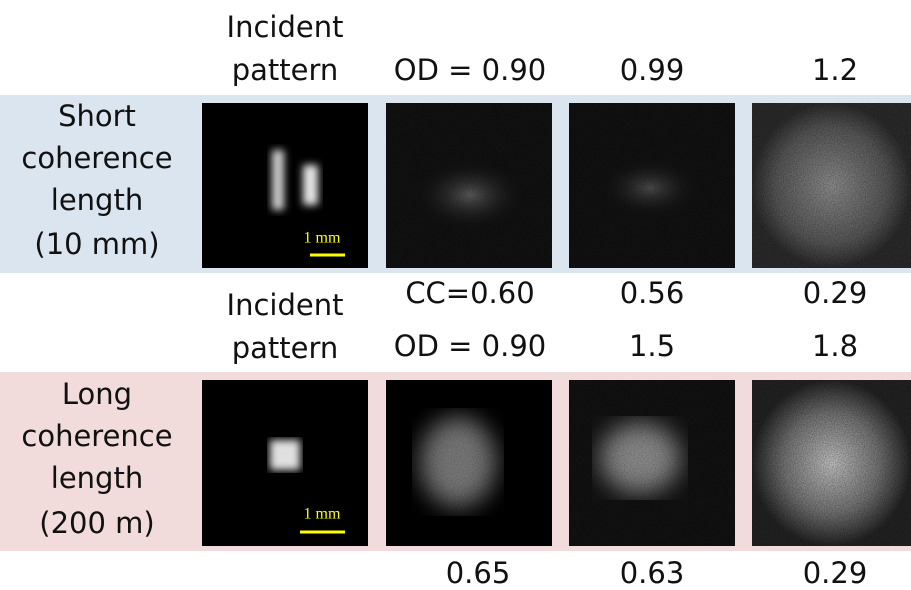  I want to click on image-short-od1, so click(469, 185).